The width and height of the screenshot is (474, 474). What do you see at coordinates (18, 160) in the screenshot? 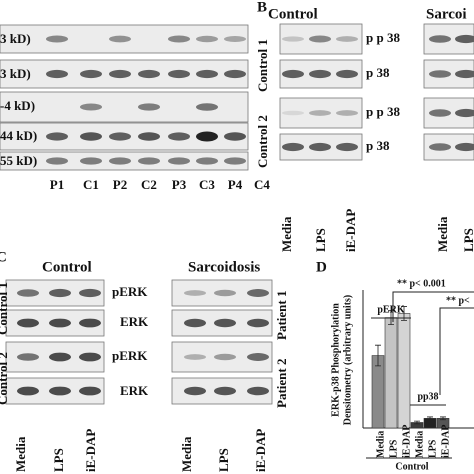
I see `band-label: 55 kD)` at bounding box center [18, 160].